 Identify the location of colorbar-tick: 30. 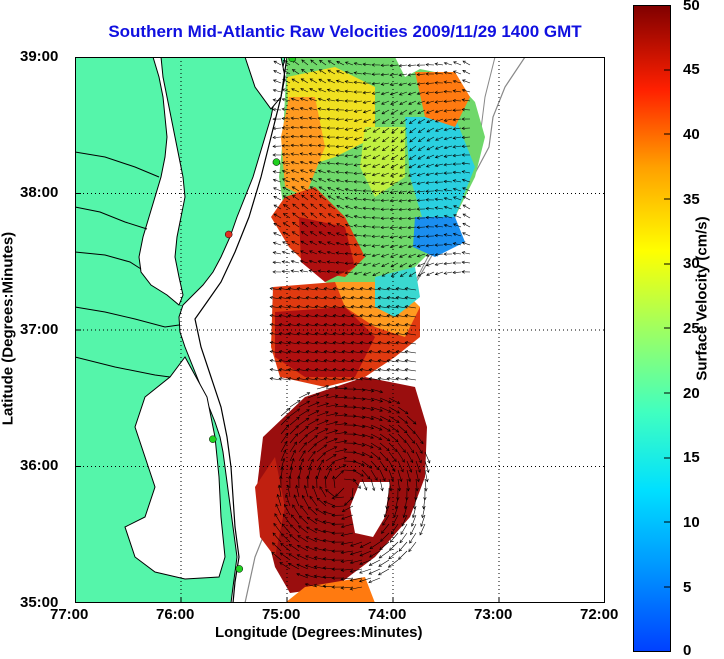
(691, 263).